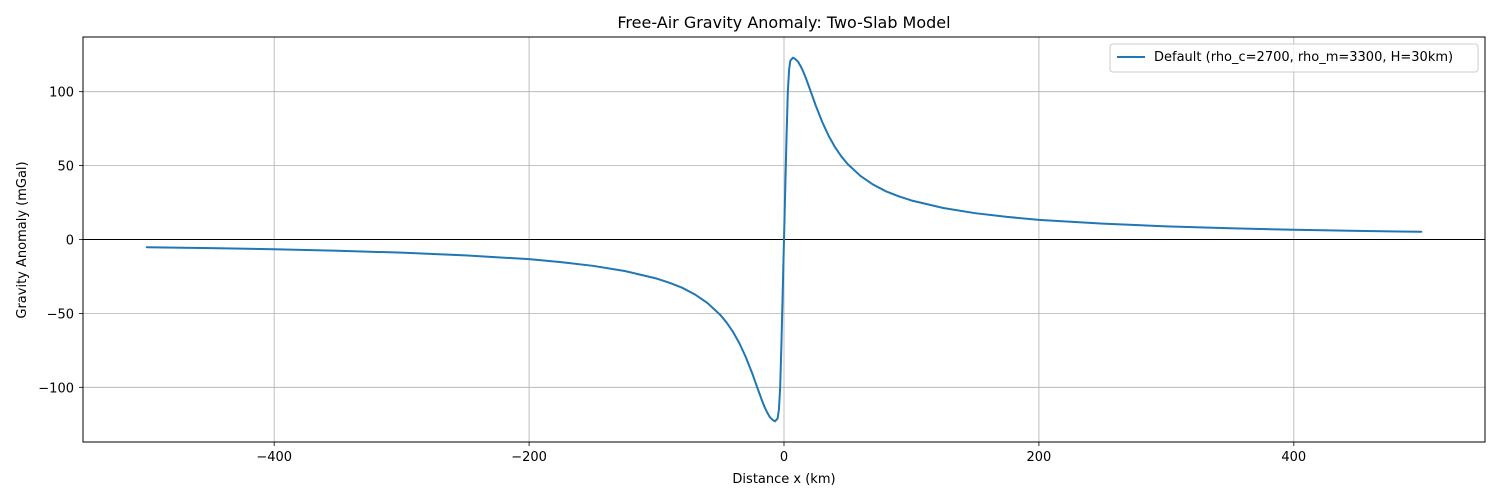  What do you see at coordinates (22, 239) in the screenshot?
I see `y-axis-label: Gravity Anomaly (mGal)` at bounding box center [22, 239].